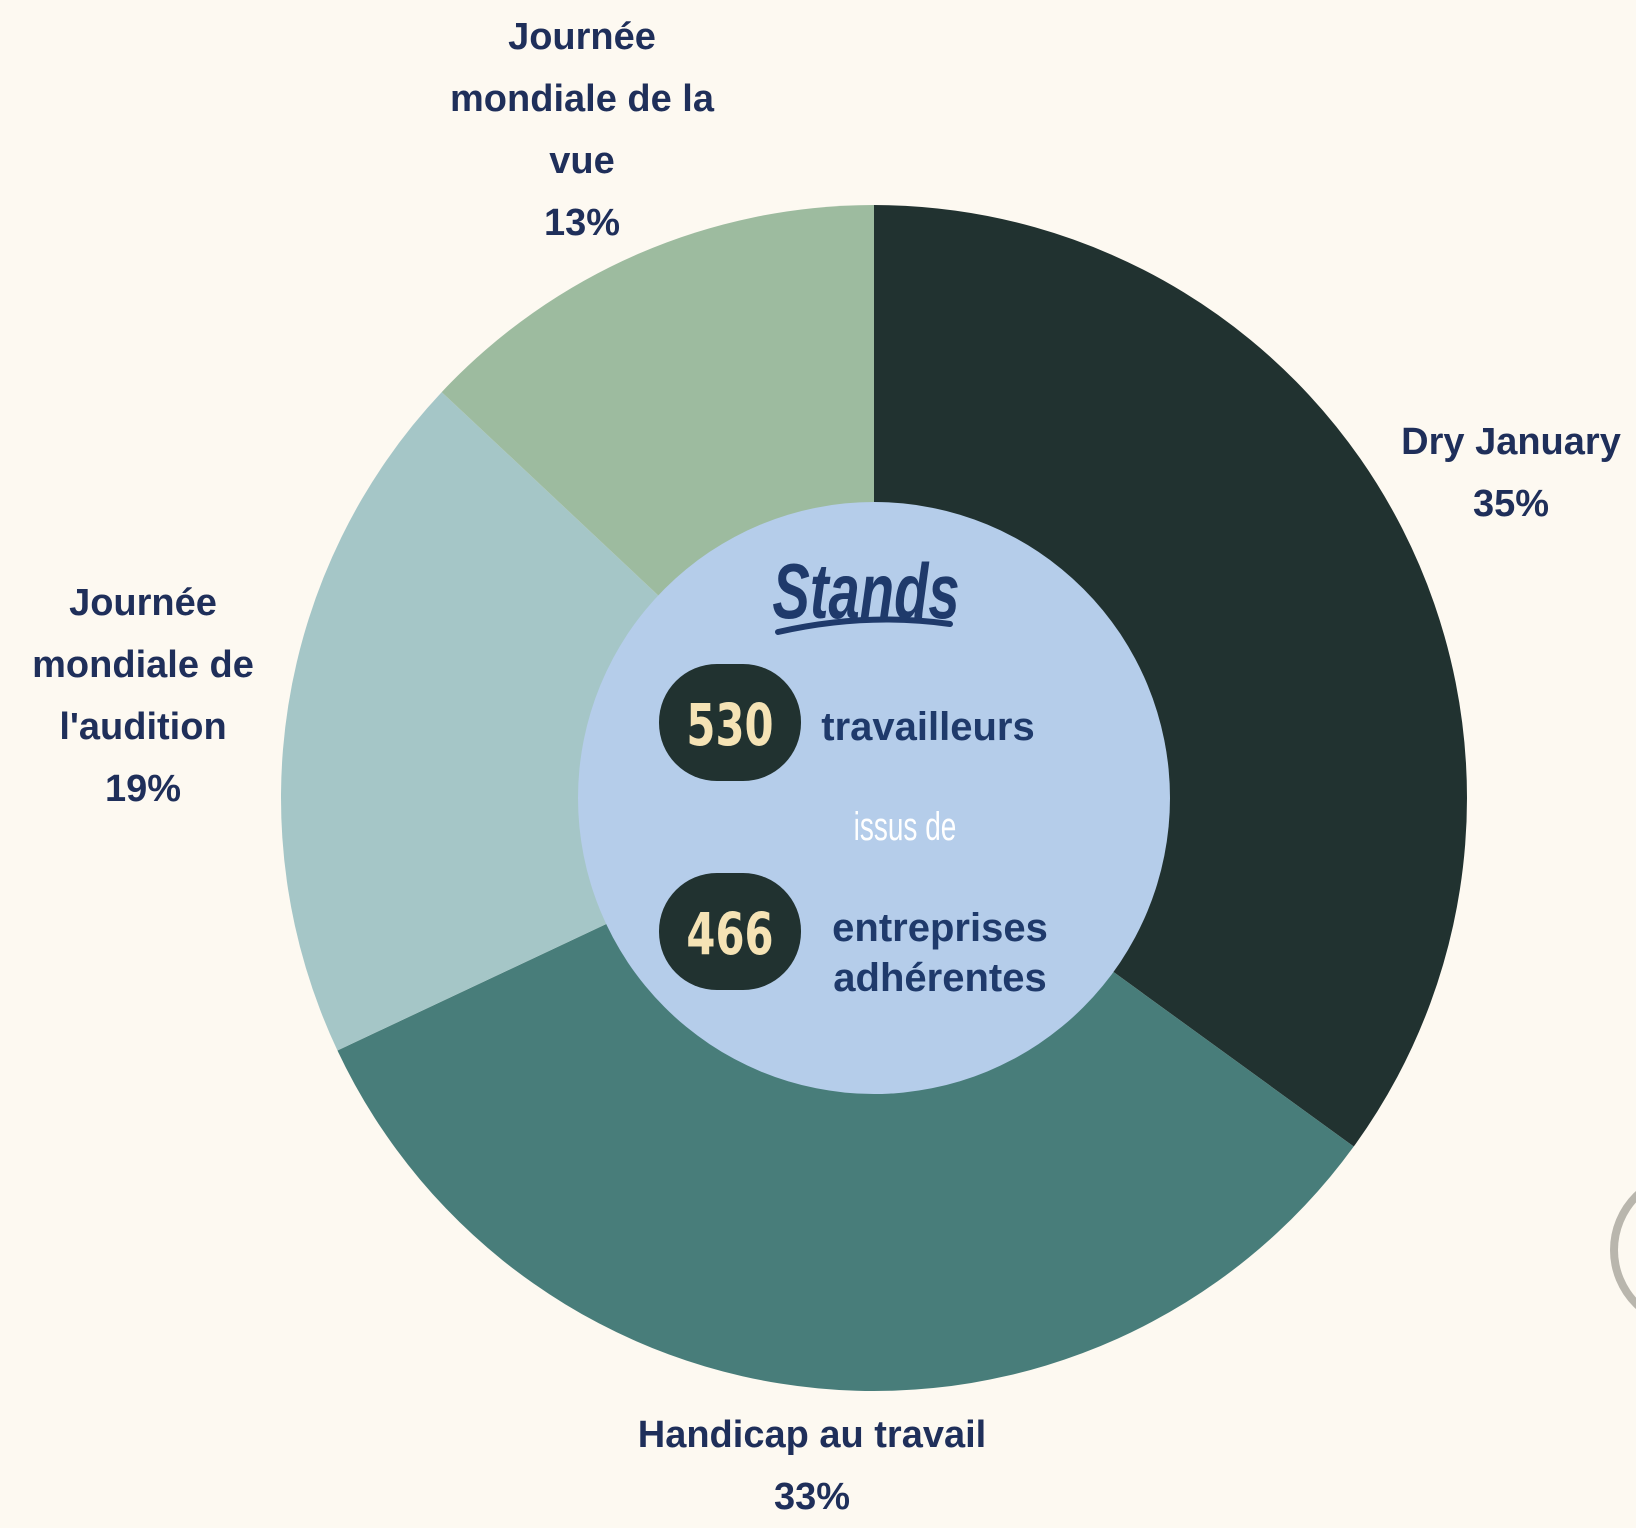  Describe the element at coordinates (582, 223) in the screenshot. I see `percent-label: 13%` at that location.